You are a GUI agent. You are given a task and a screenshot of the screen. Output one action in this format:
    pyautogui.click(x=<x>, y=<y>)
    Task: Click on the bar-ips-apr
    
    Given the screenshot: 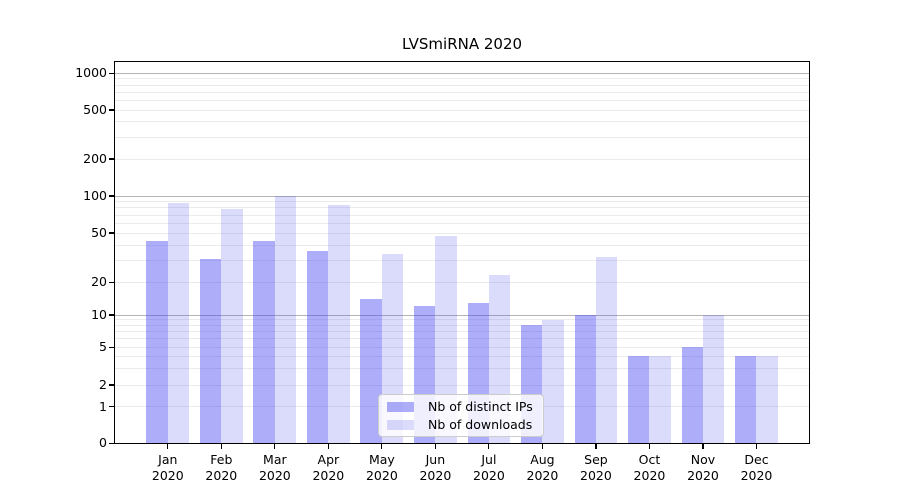 What is the action you would take?
    pyautogui.click(x=317, y=347)
    